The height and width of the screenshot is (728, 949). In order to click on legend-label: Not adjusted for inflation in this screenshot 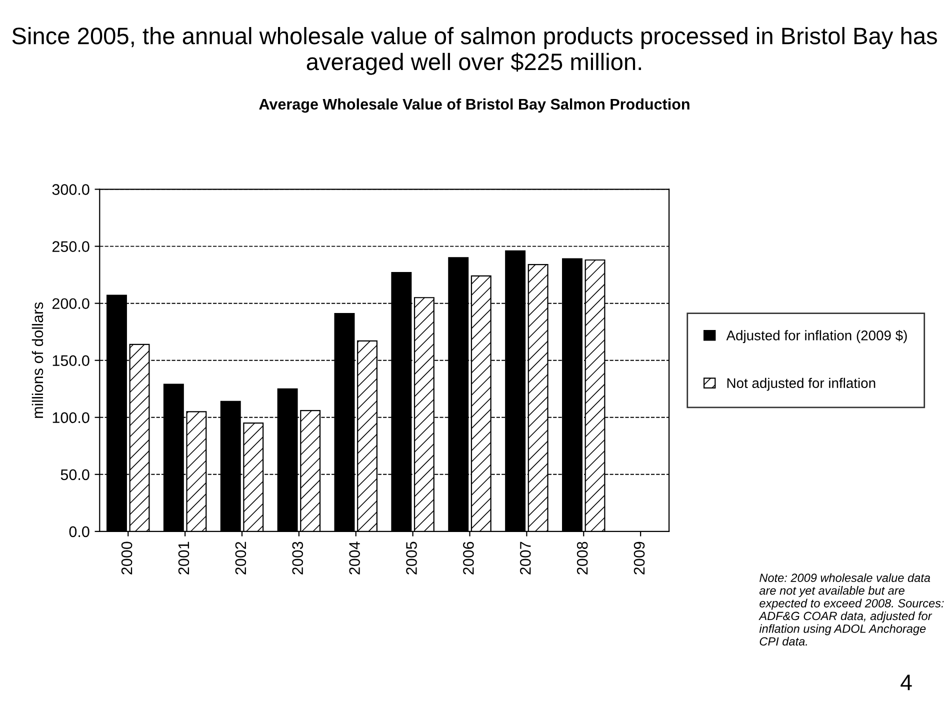, I will do `click(801, 384)`.